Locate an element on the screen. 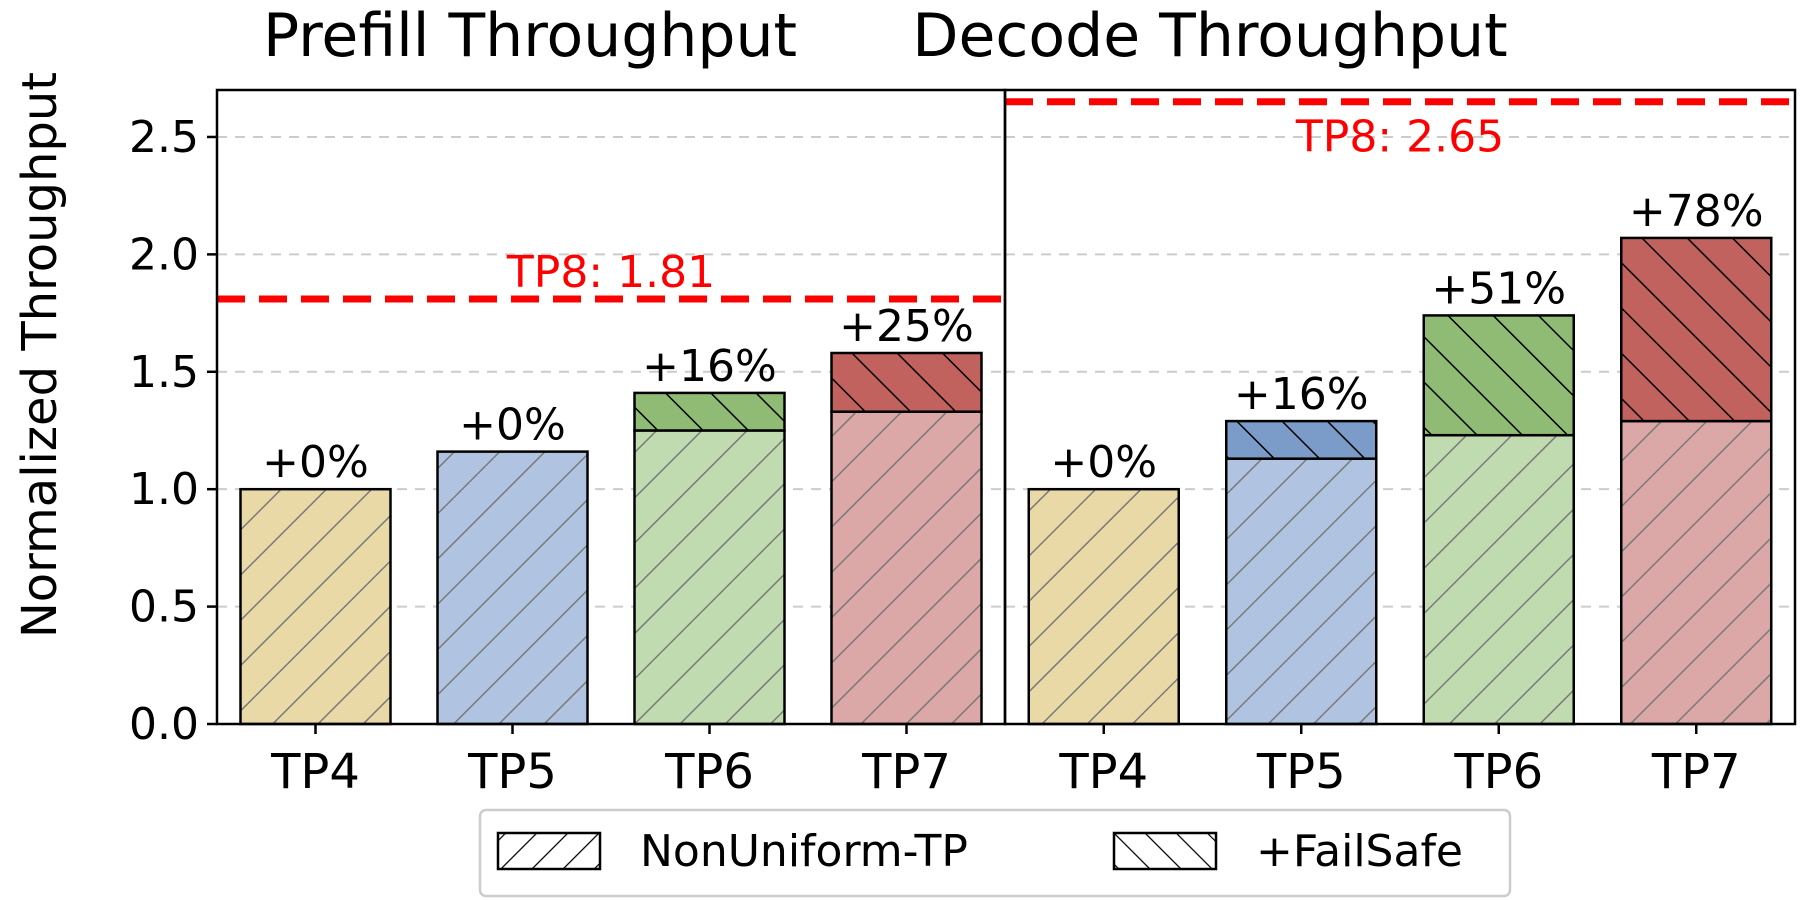  y-tick-label: 0.5 is located at coordinates (164, 607).